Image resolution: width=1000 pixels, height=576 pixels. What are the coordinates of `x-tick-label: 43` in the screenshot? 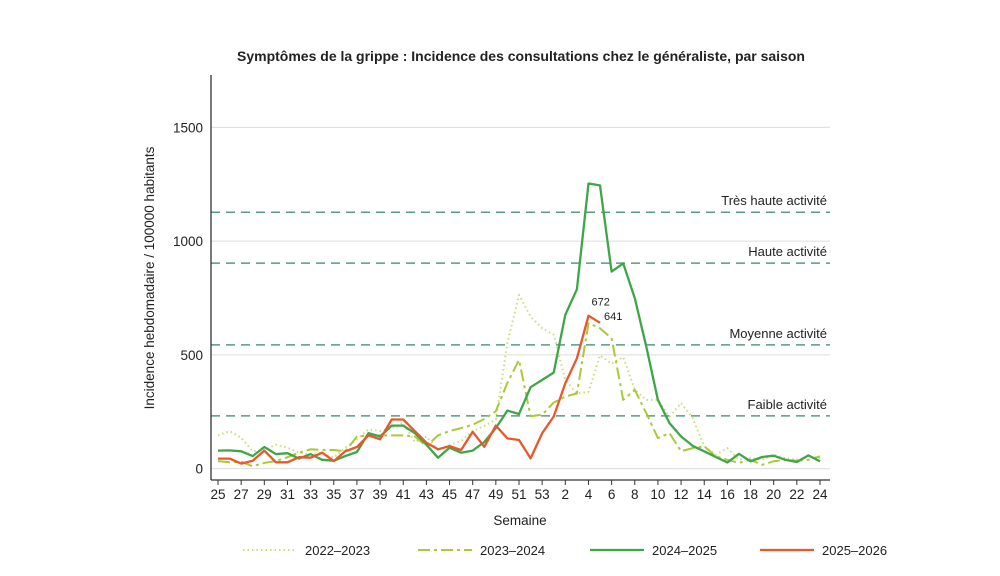 It's located at (426, 494).